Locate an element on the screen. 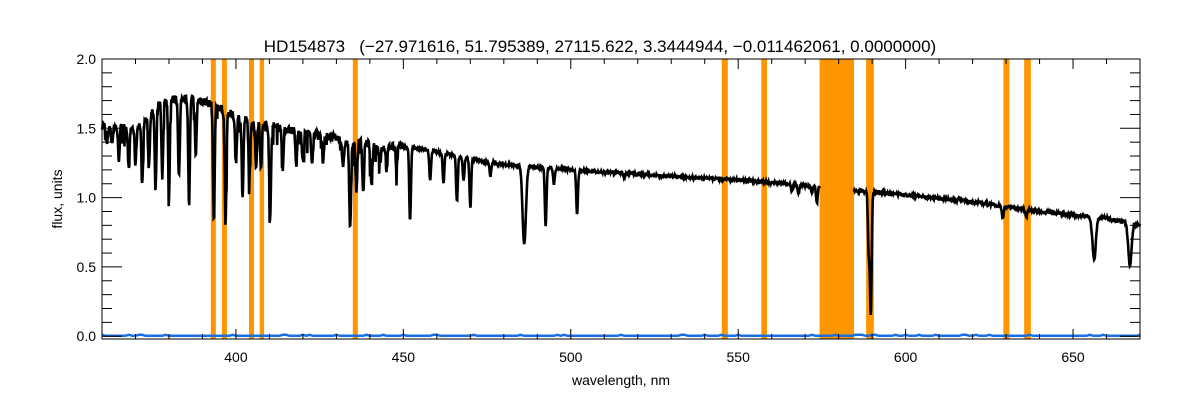  y-tick-label: 0.0 is located at coordinates (87, 336).